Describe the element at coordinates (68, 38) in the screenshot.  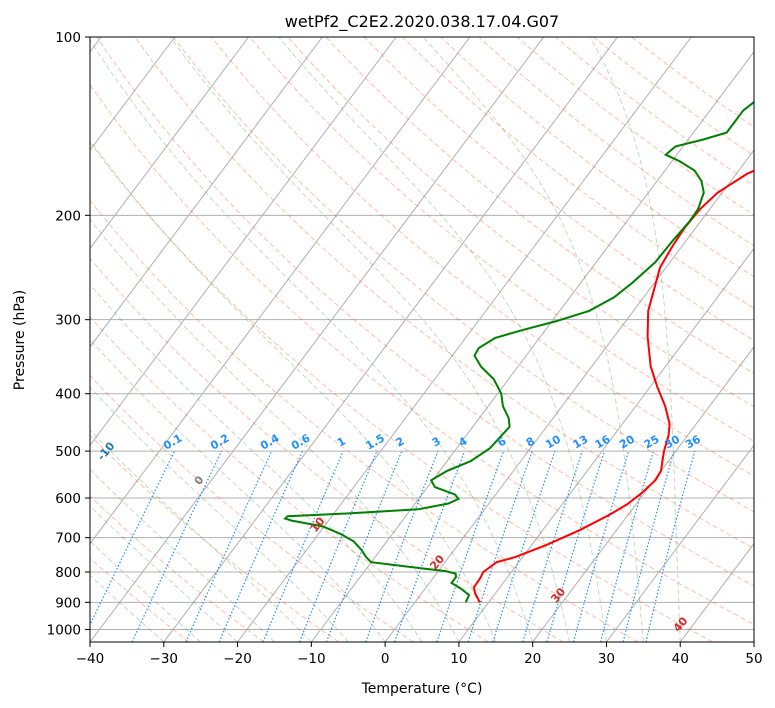
I see `y-tick-label: 100` at that location.